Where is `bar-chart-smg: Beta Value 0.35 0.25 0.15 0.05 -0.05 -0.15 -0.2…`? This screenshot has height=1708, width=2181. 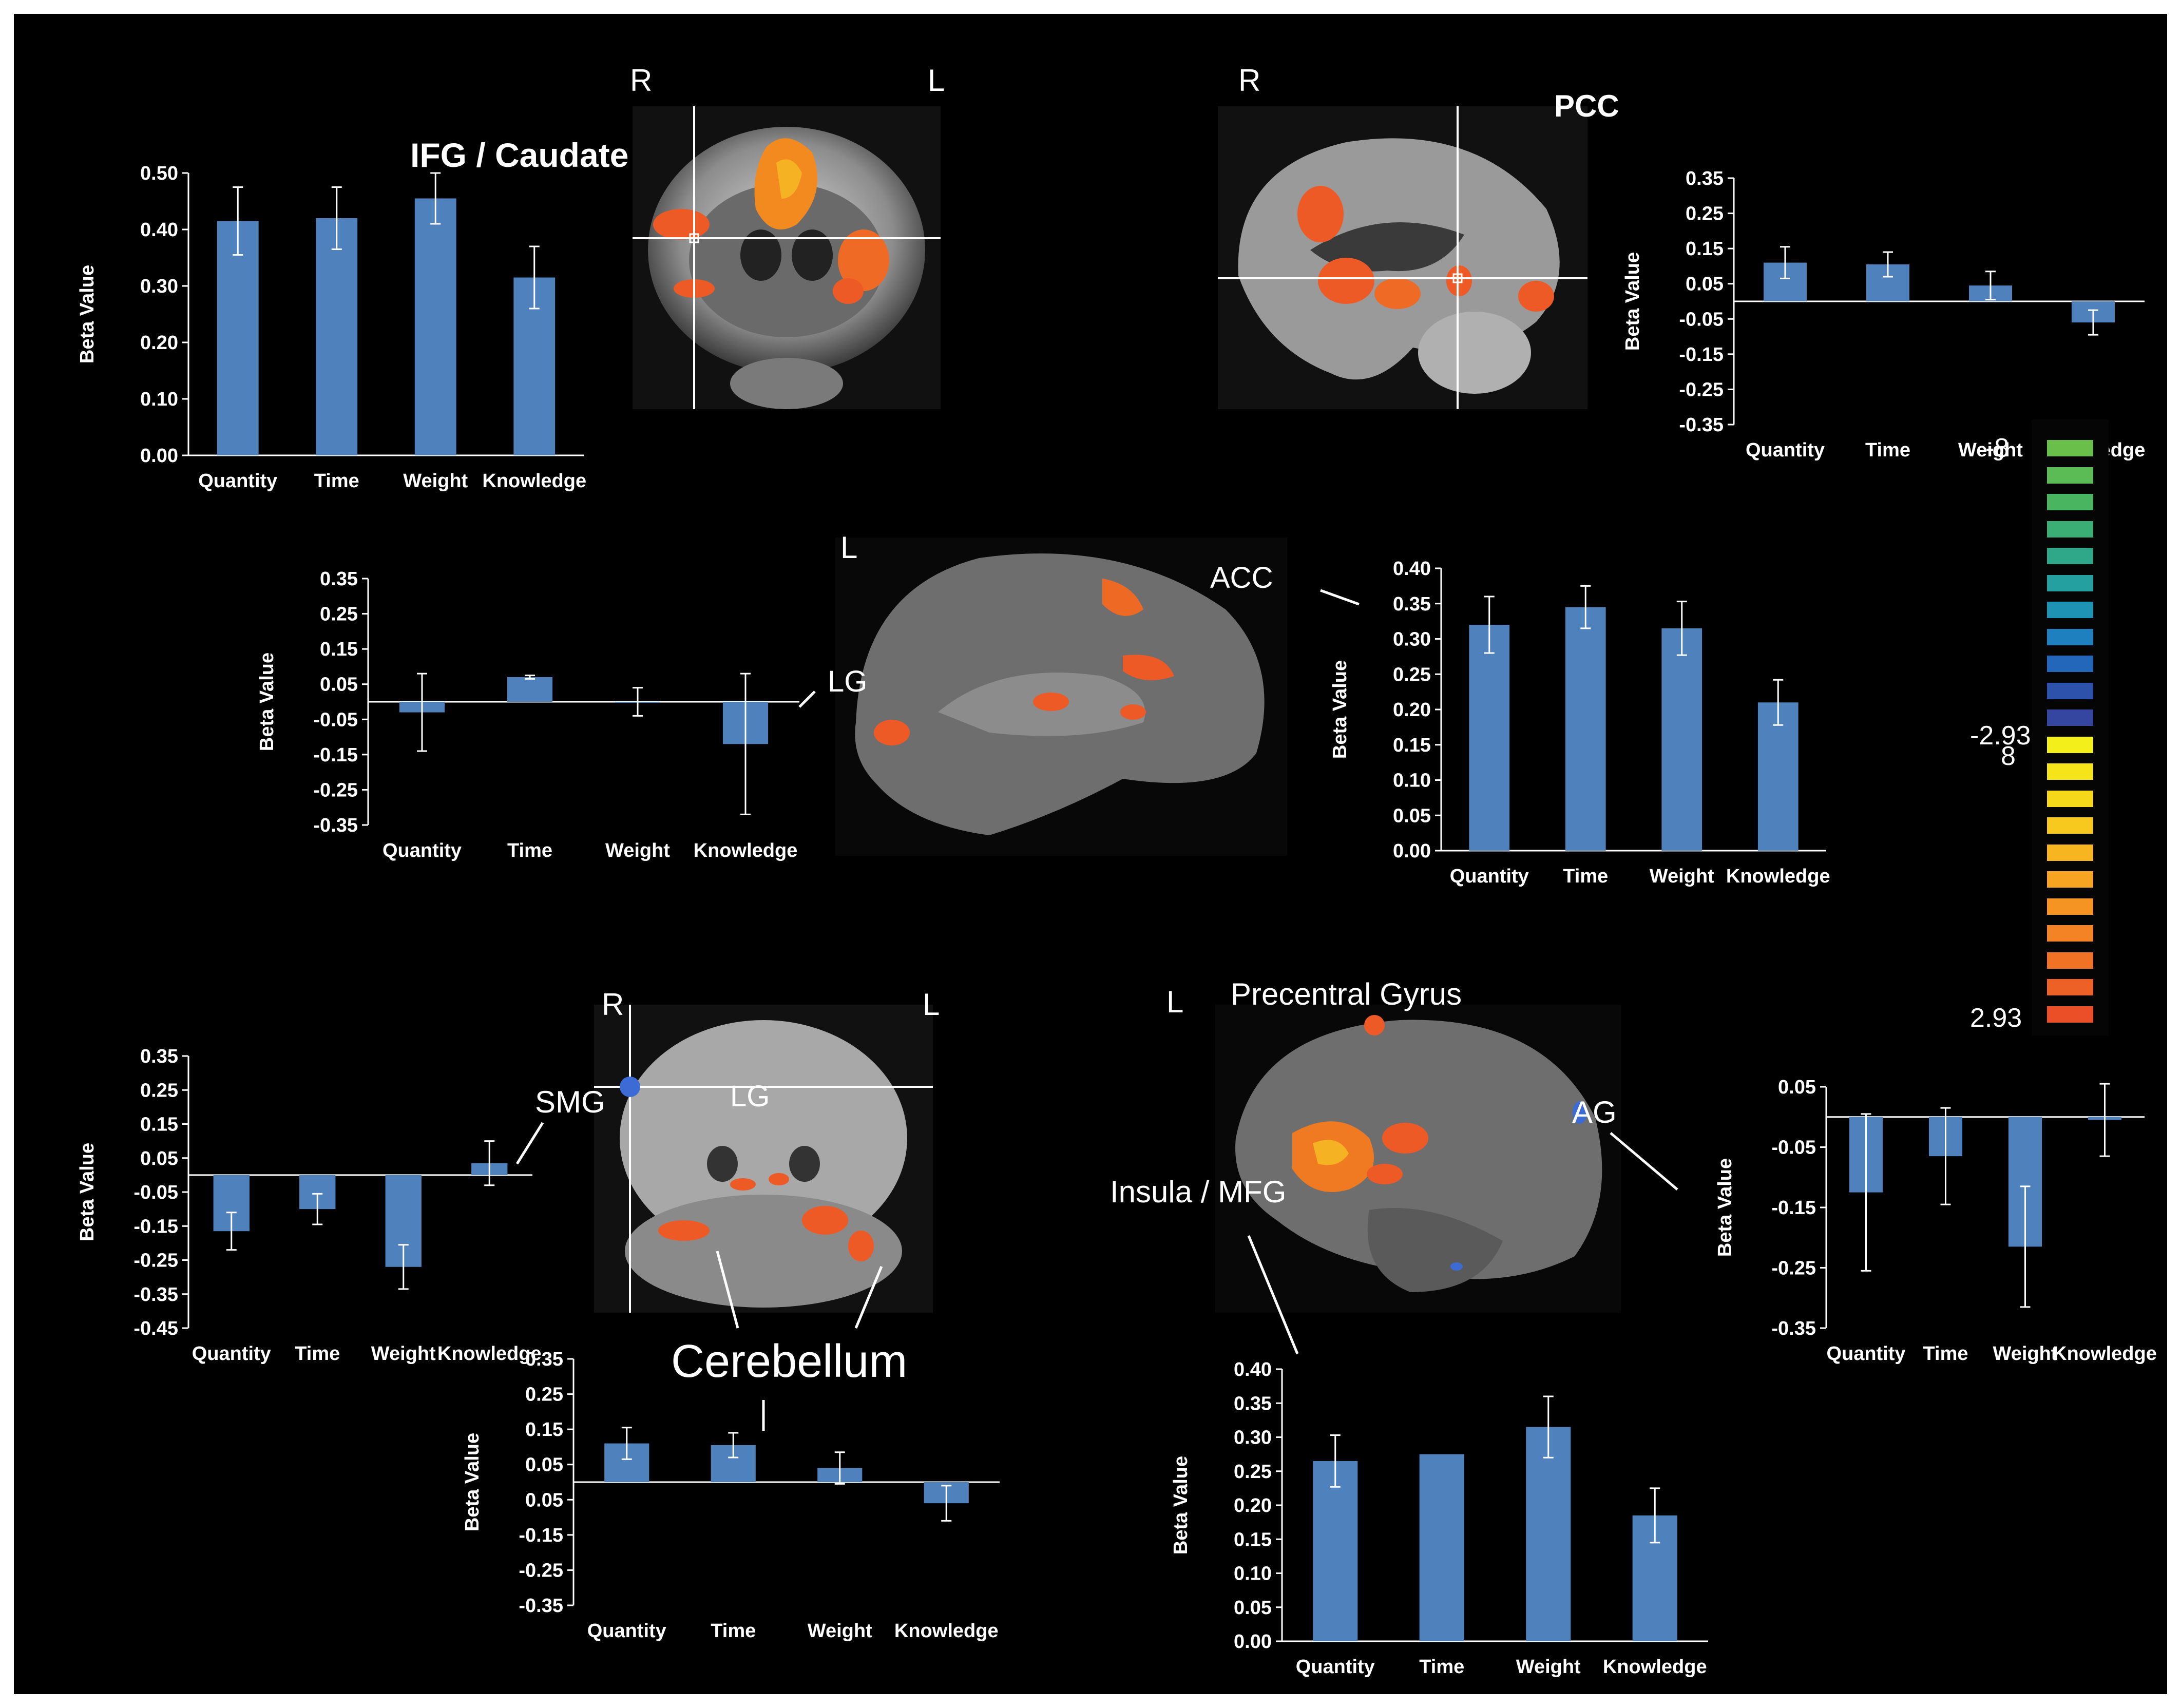
bar-chart-smg: Beta Value 0.35 0.25 0.15 0.05 -0.05 -0.15 -0.2… is located at coordinates (304, 1211).